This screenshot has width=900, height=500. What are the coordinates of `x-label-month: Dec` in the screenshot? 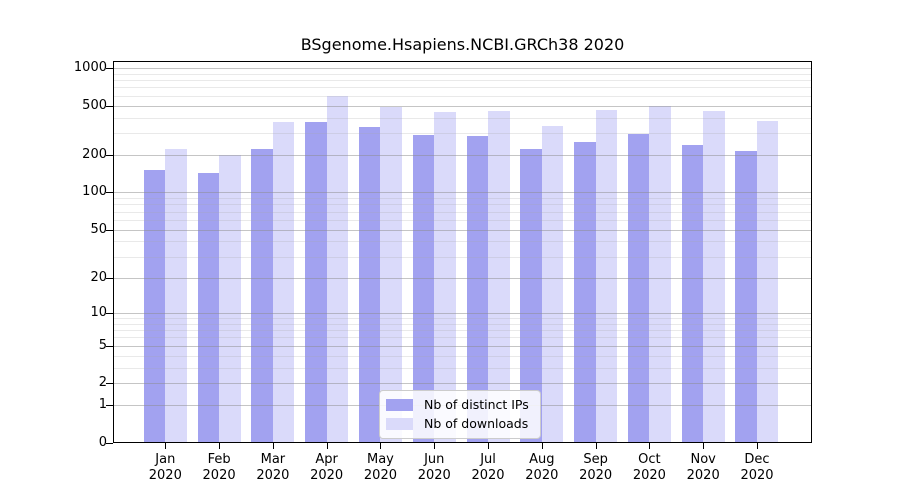 It's located at (757, 459).